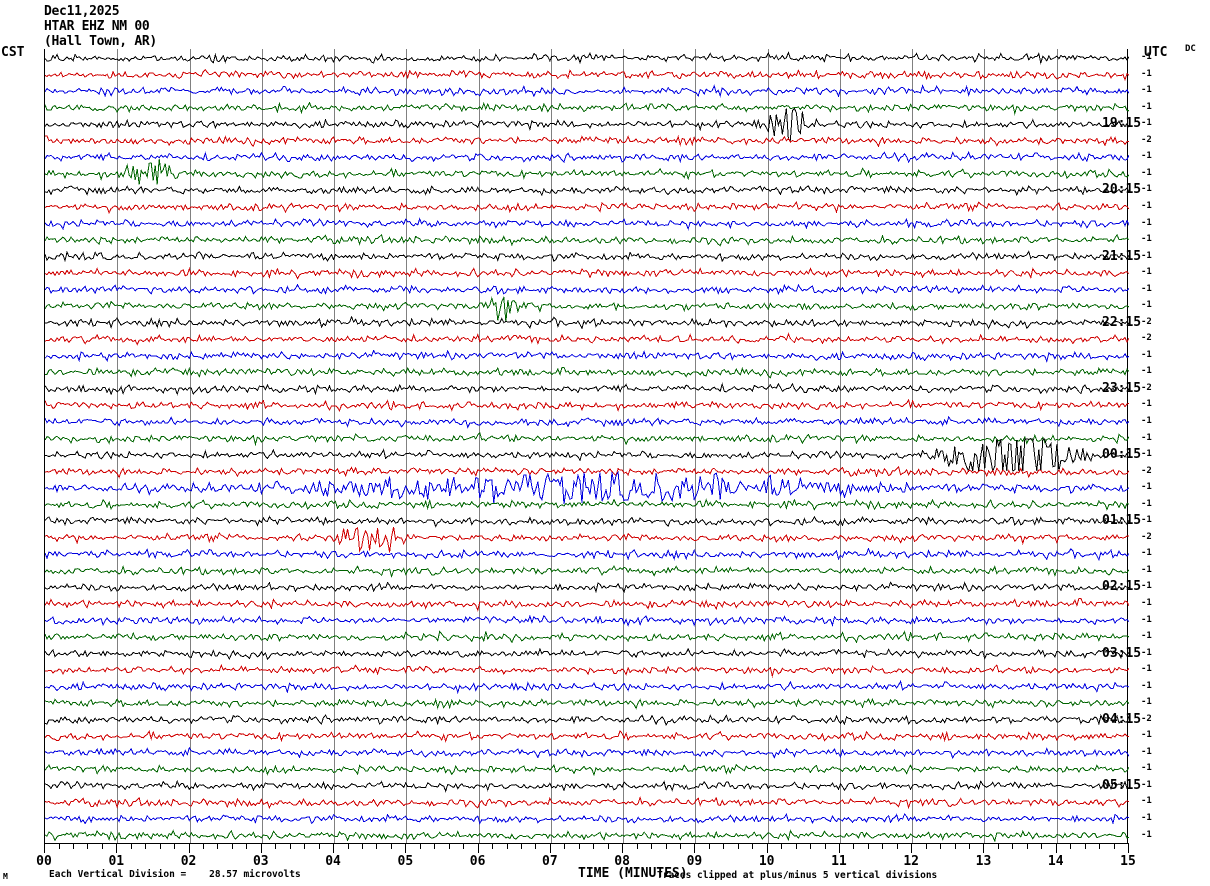 The height and width of the screenshot is (886, 1210). What do you see at coordinates (633, 873) in the screenshot?
I see `x-axis-title: TIME (MINUTES)` at bounding box center [633, 873].